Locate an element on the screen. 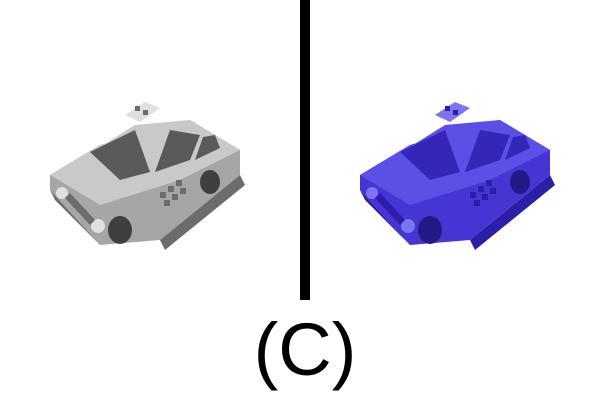  taxi-car-blue-icon is located at coordinates (457, 178).